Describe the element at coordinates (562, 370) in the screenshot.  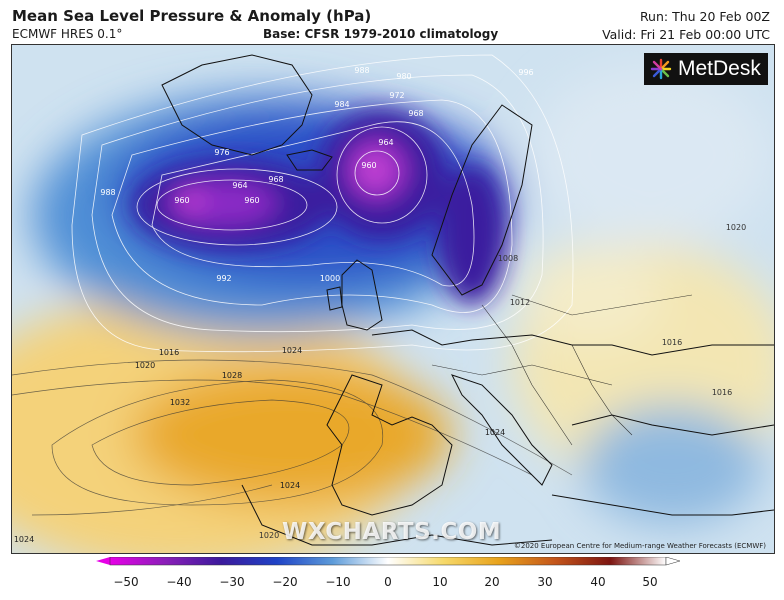
I see `borders` at that location.